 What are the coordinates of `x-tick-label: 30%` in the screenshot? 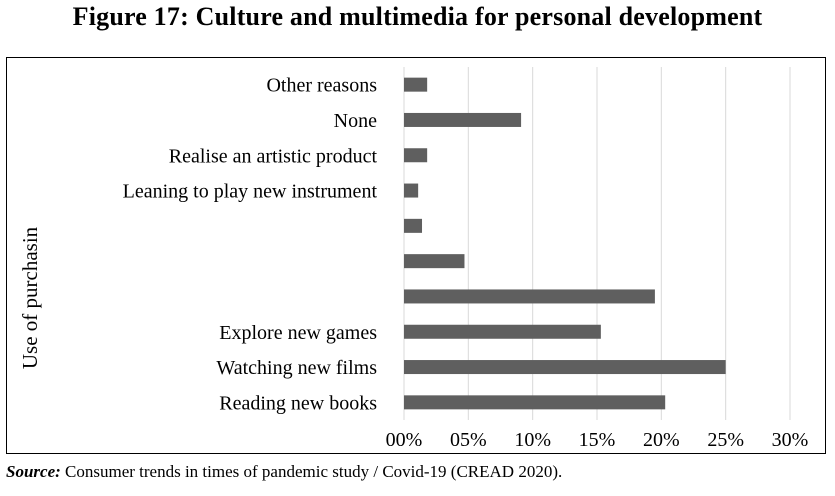 It's located at (790, 440).